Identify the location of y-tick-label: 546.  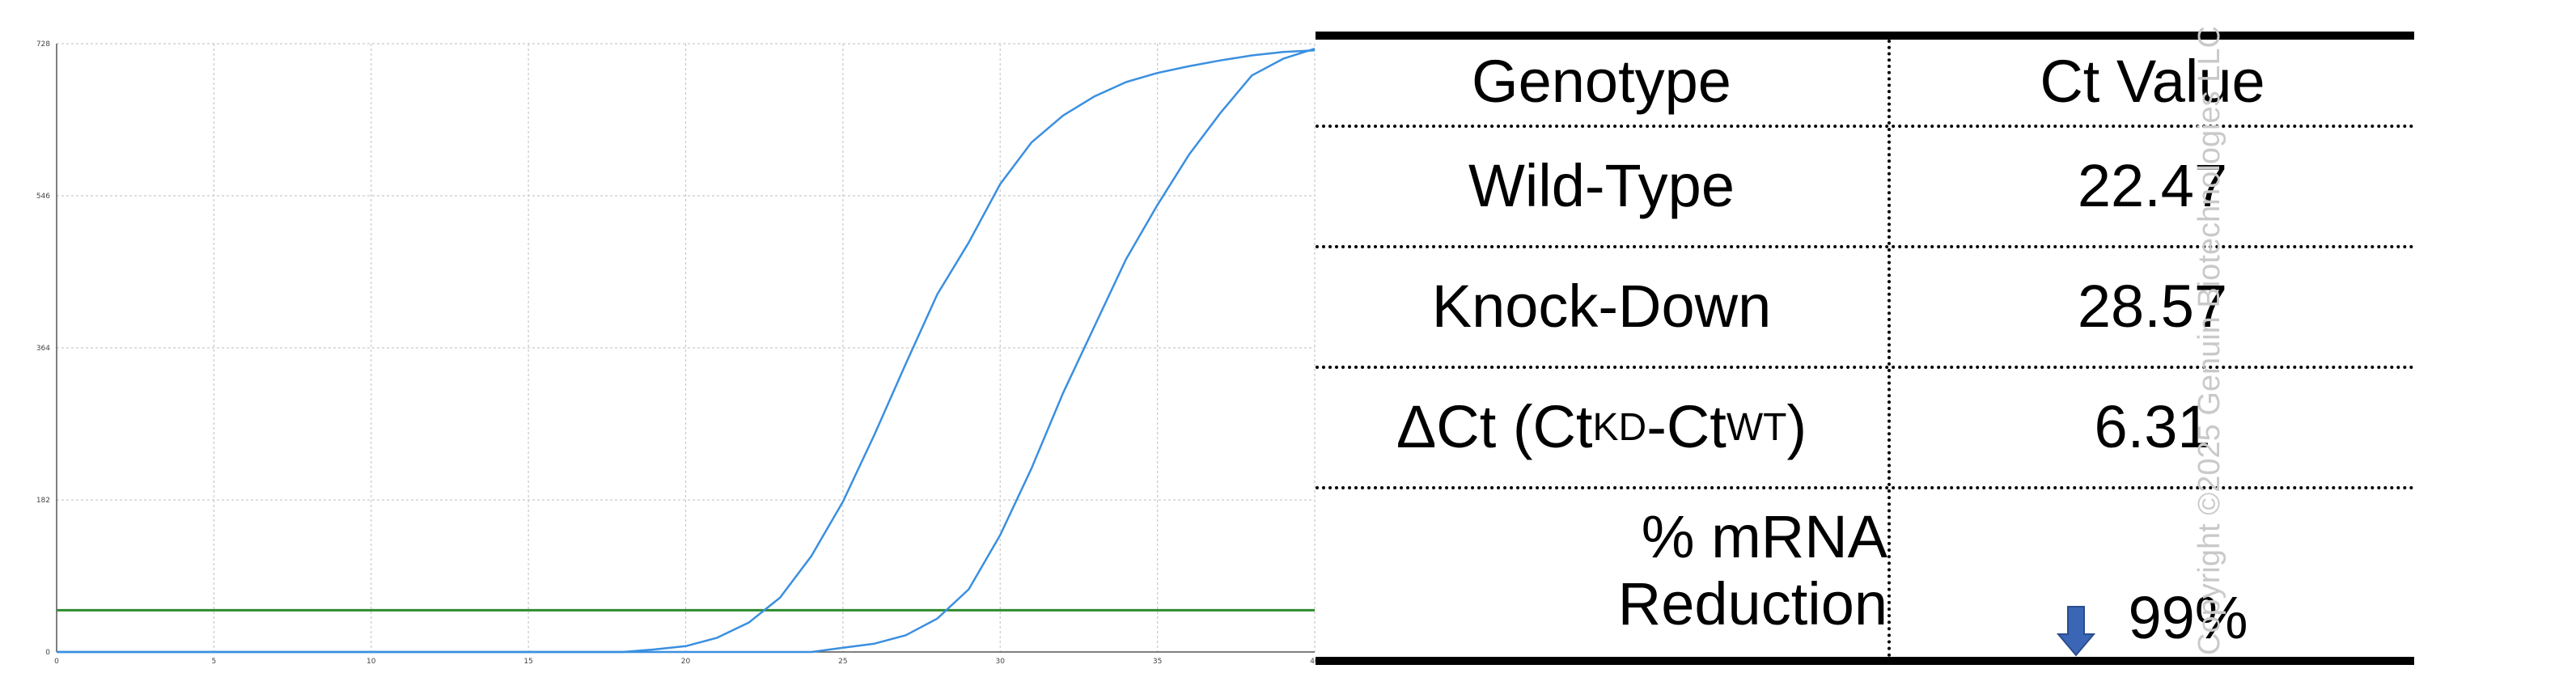
(43, 197).